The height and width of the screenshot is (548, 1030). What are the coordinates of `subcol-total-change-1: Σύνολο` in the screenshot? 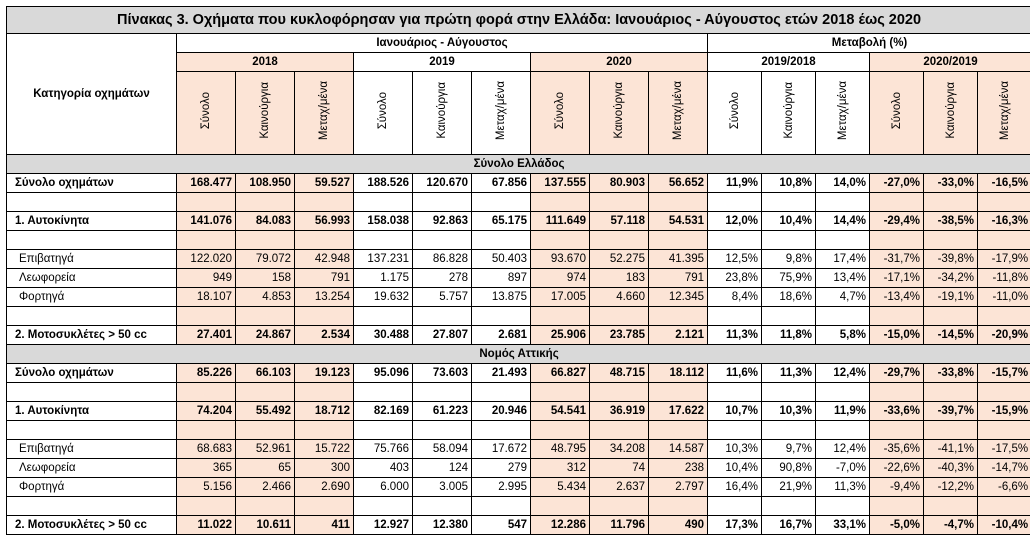 It's located at (734, 113).